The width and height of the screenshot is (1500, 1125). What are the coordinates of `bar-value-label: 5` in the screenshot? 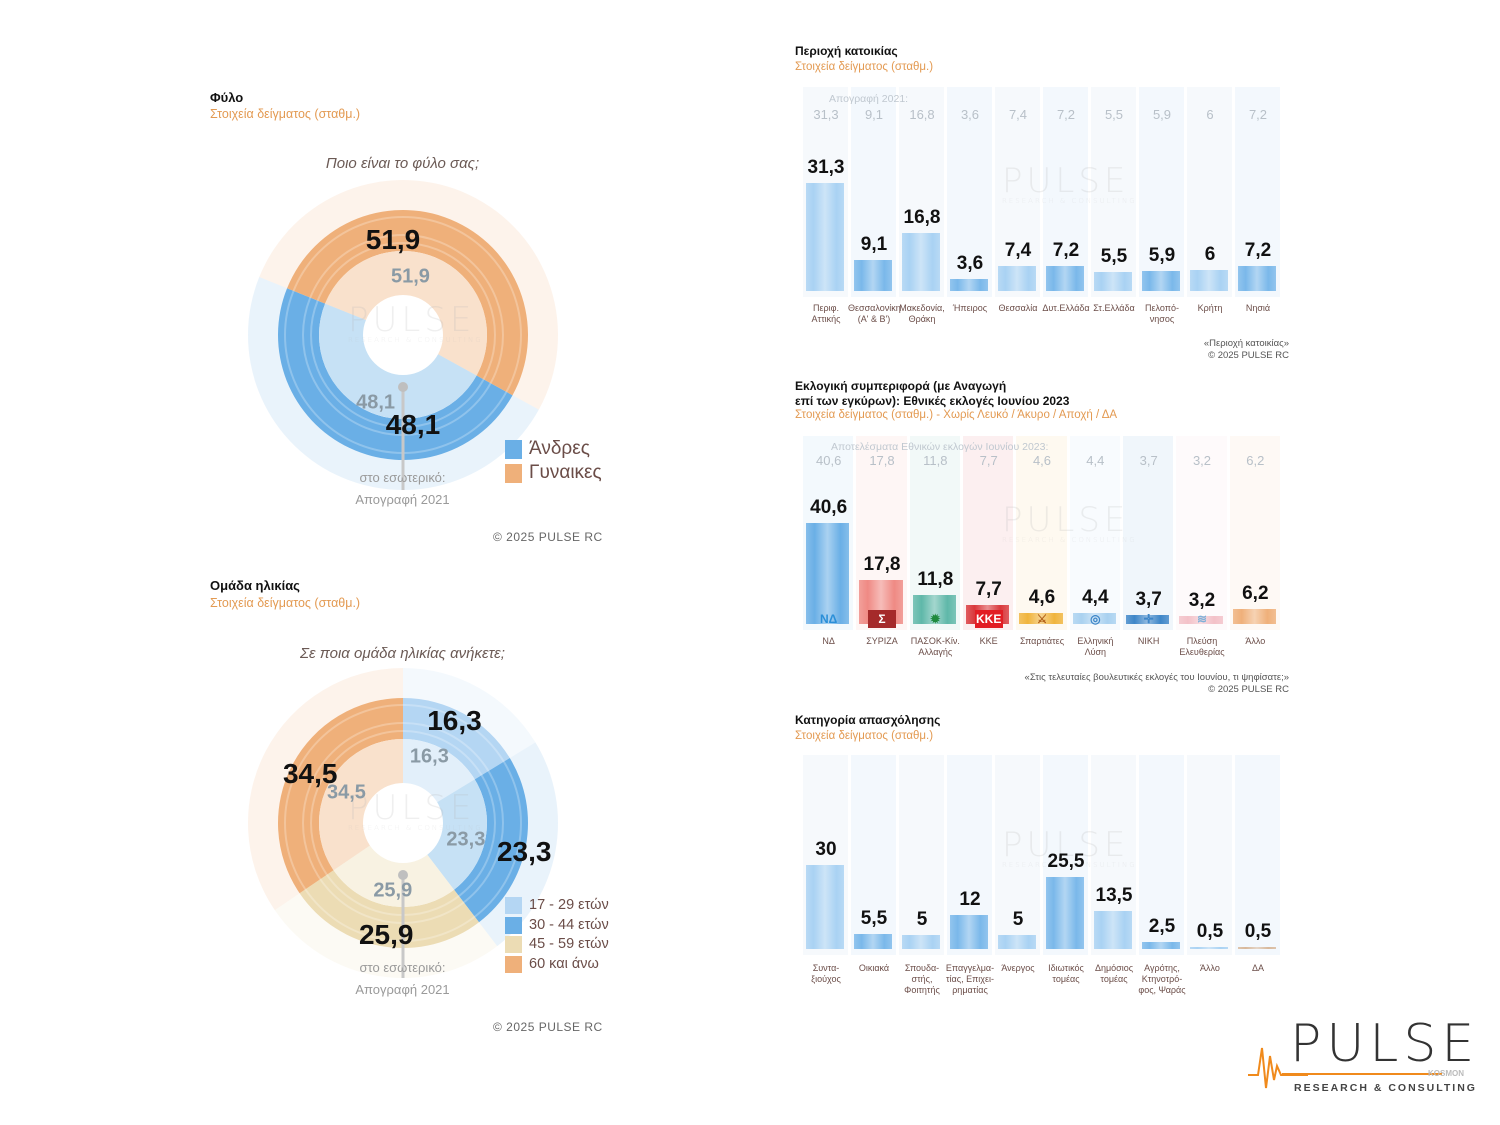 It's located at (1018, 919).